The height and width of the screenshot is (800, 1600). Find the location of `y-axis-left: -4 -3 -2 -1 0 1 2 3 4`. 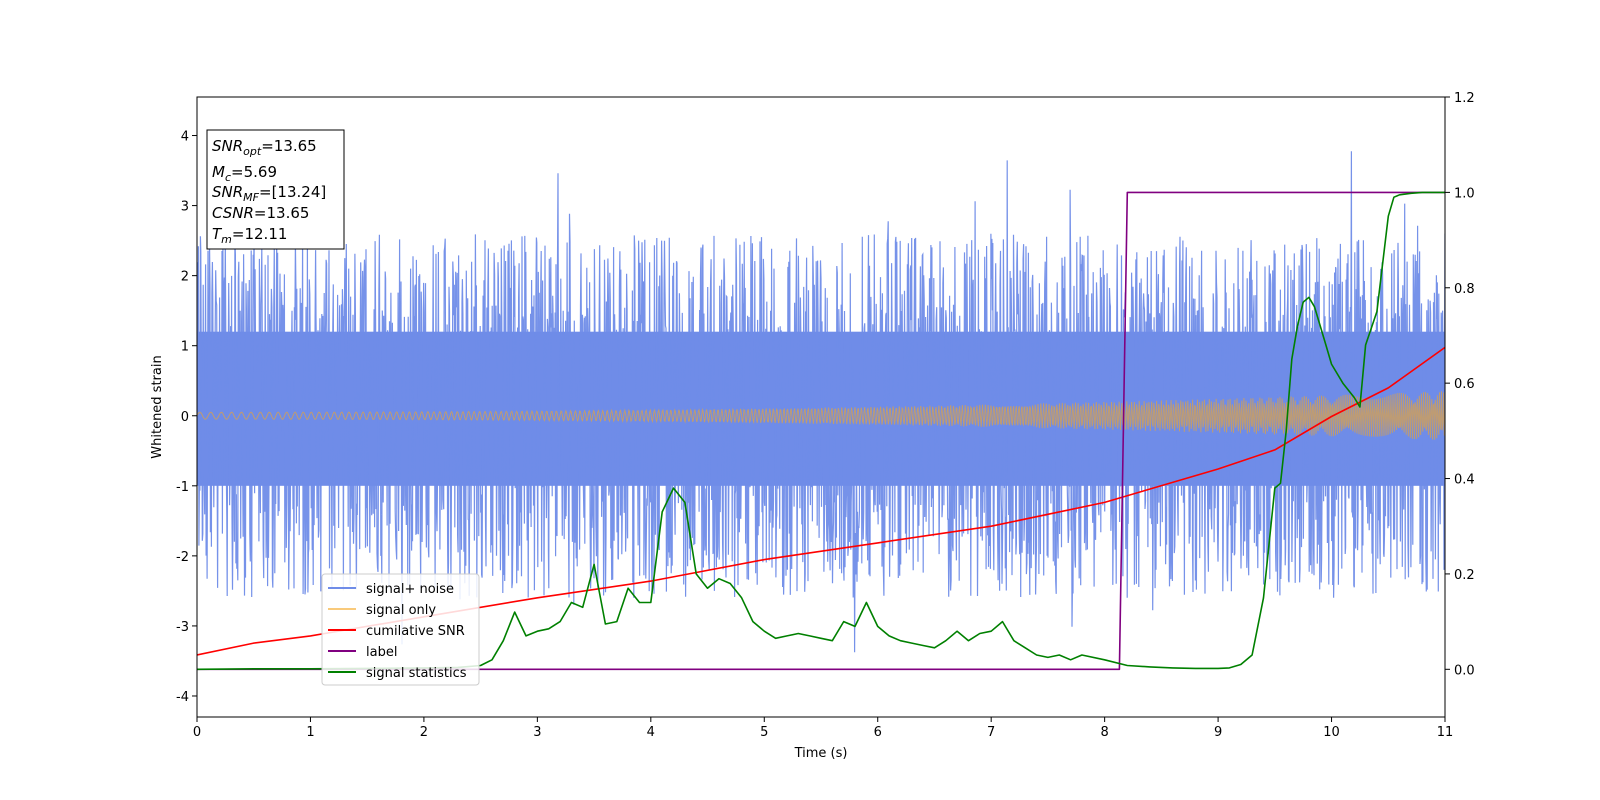

y-axis-left: -4 -3 -2 -1 0 1 2 3 4 is located at coordinates (186, 417).